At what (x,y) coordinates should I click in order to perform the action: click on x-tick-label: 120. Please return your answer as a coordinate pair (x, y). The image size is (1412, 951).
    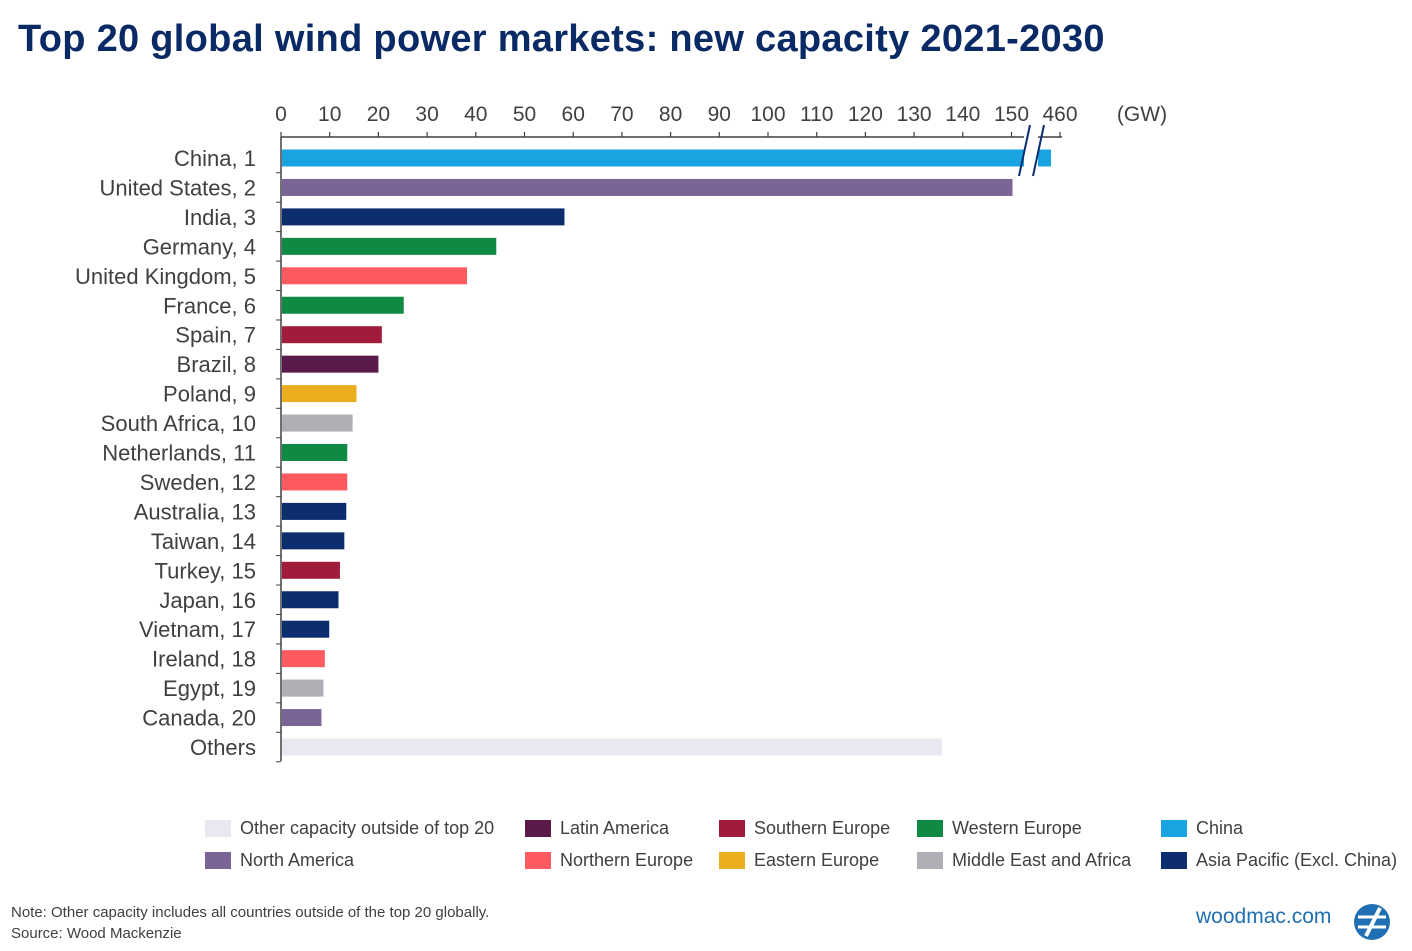
    Looking at the image, I should click on (865, 114).